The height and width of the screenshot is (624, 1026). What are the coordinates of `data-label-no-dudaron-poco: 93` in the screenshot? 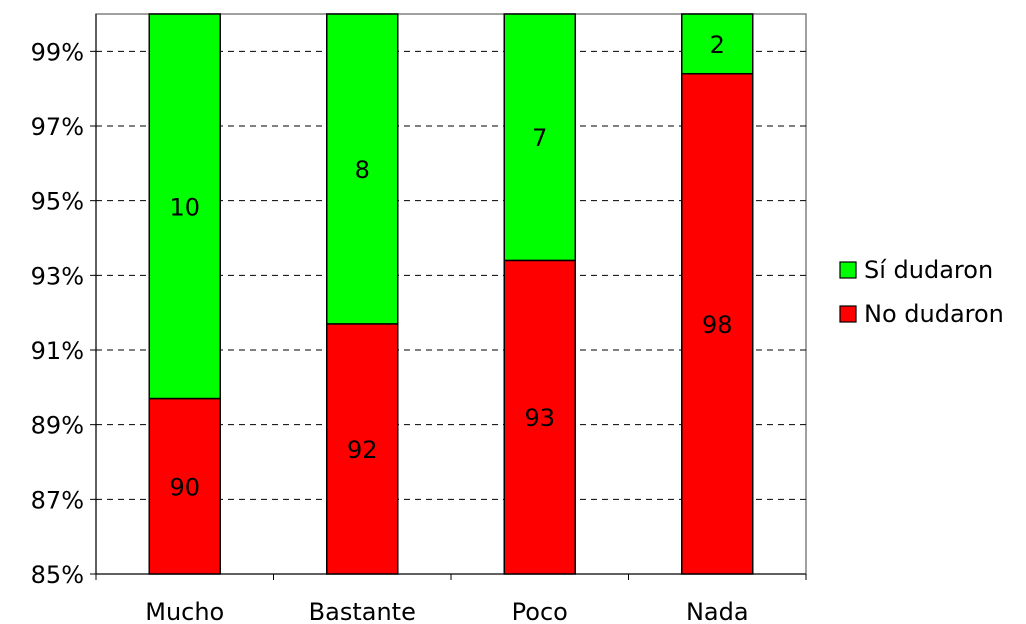 It's located at (539, 418).